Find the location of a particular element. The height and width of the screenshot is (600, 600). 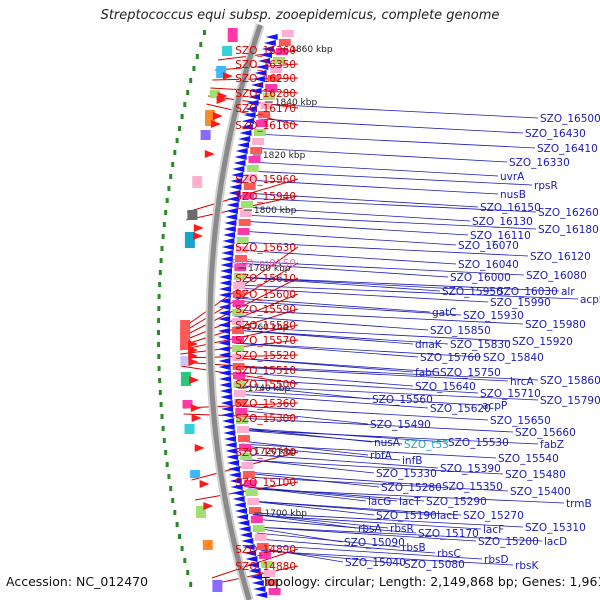

right-gene-label: nusB is located at coordinates (513, 195).